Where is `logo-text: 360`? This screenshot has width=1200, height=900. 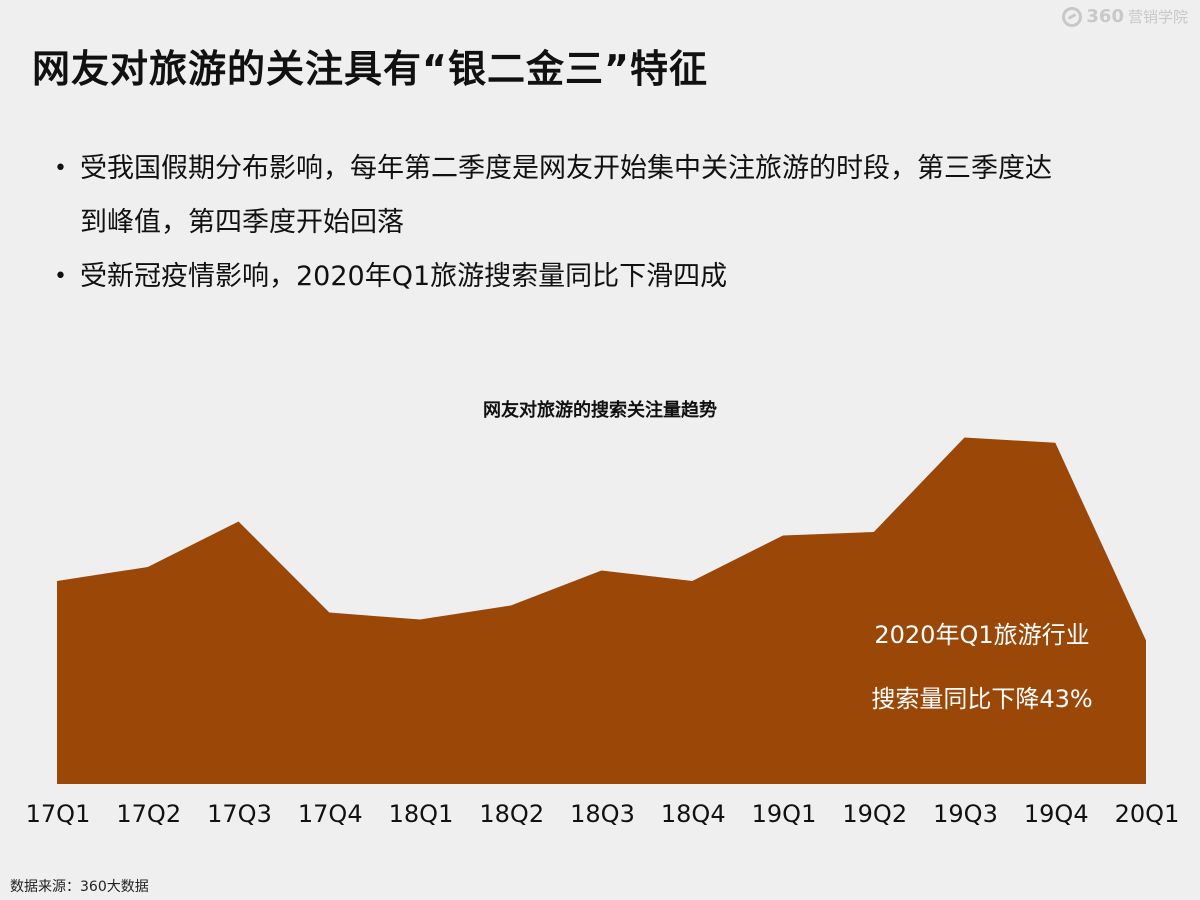 logo-text: 360 is located at coordinates (1105, 16).